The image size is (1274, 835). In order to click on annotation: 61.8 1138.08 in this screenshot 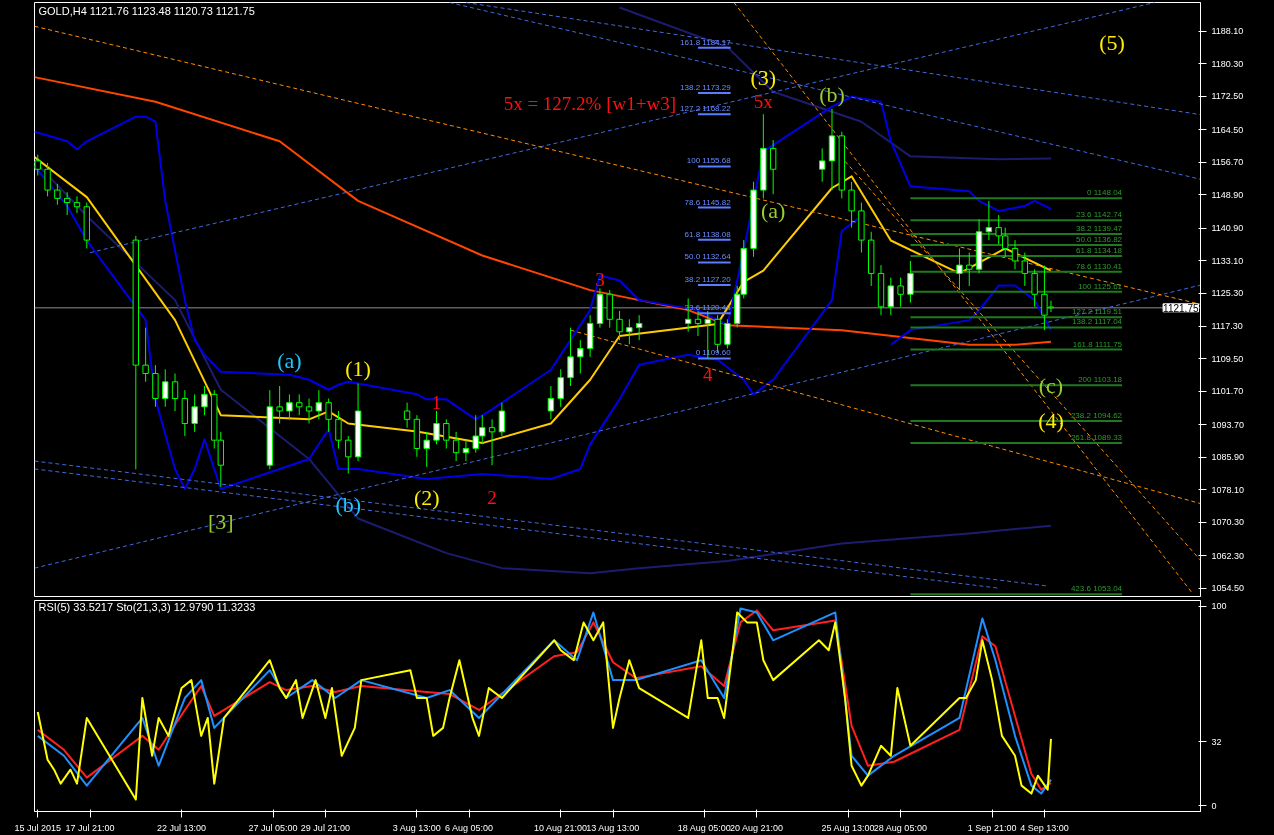, I will do `click(708, 234)`.